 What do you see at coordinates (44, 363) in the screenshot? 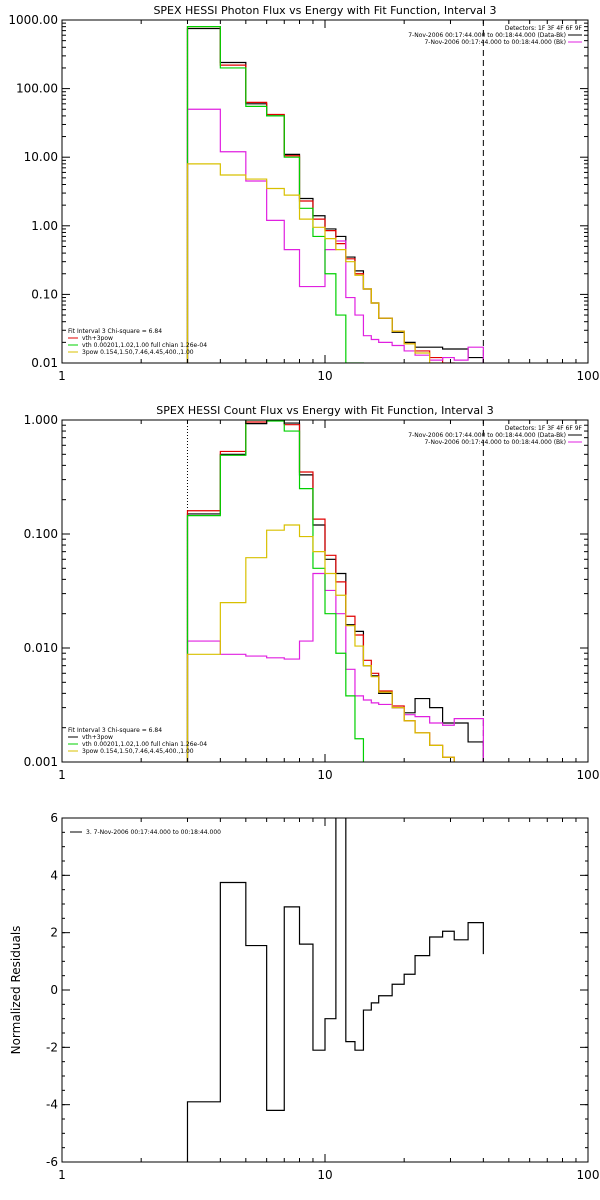
I see `y-tick-label: 0.01` at bounding box center [44, 363].